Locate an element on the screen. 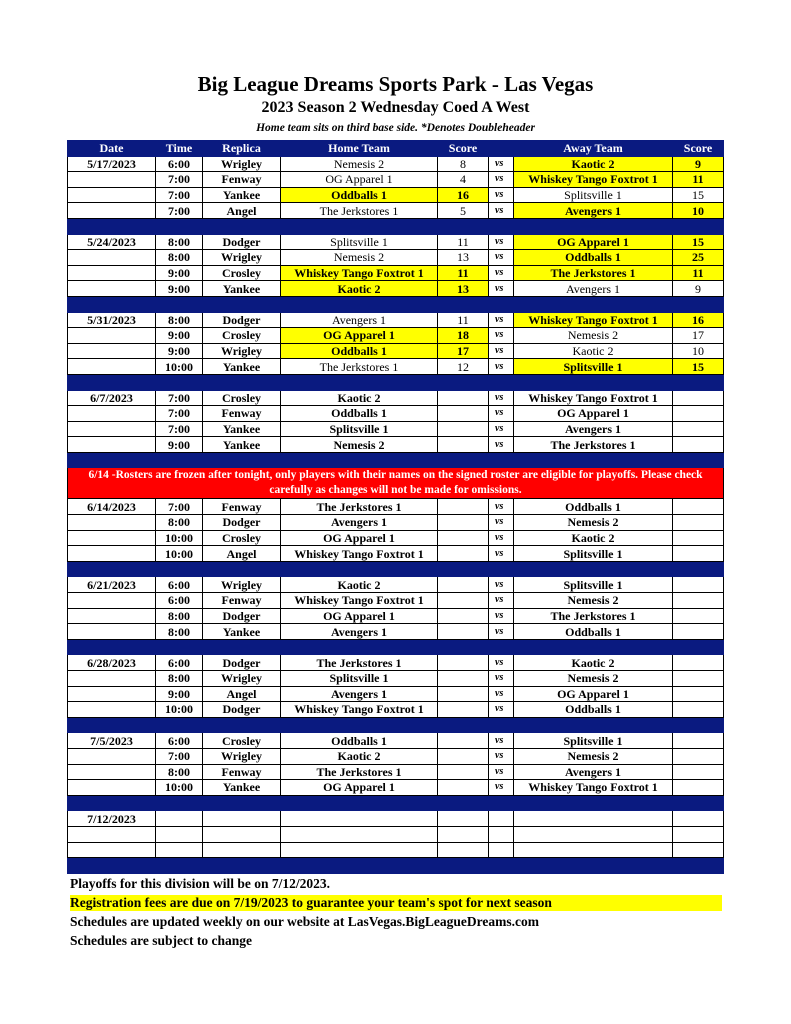 This screenshot has height=1024, width=791. game-time: 6:00 is located at coordinates (179, 585).